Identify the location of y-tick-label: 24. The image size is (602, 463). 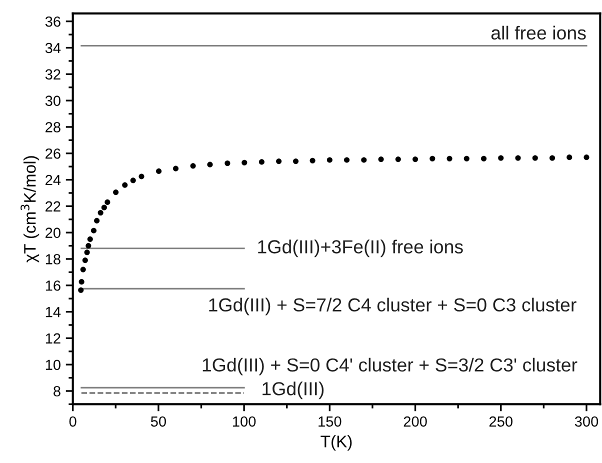
(53, 180).